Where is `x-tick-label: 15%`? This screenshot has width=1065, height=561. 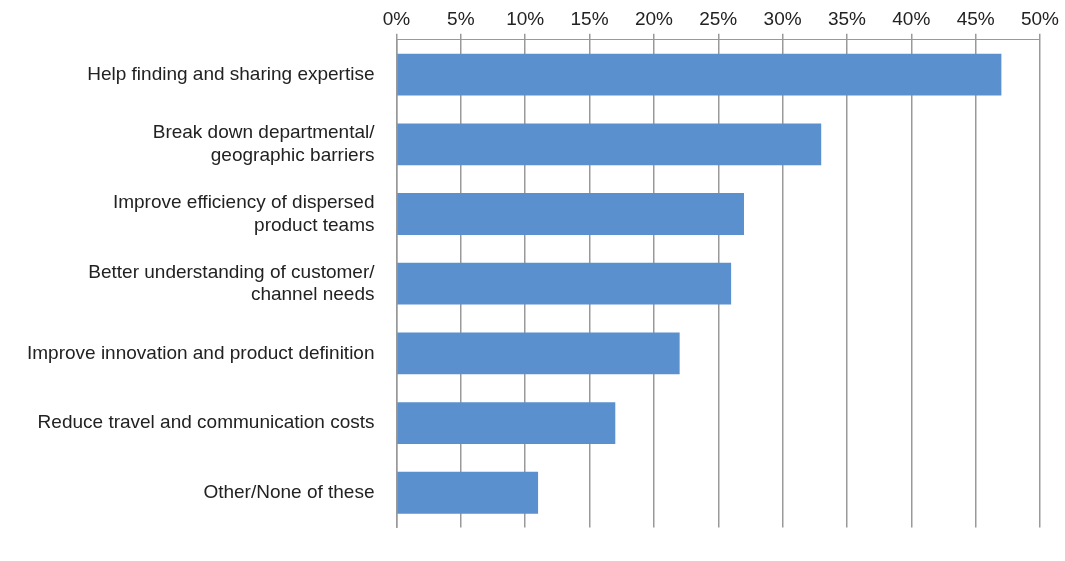
x-tick-label: 15% is located at coordinates (589, 18).